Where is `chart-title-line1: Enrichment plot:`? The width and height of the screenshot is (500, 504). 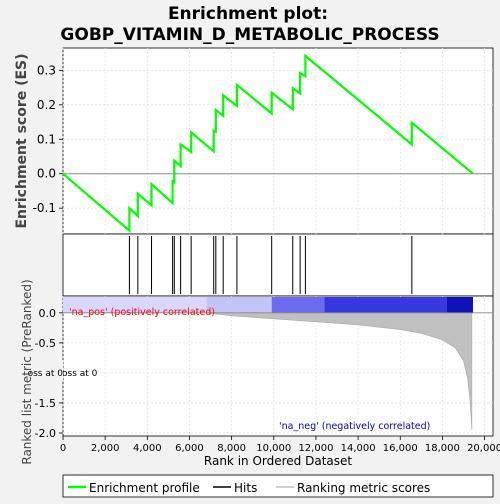
chart-title-line1: Enrichment plot: is located at coordinates (248, 14).